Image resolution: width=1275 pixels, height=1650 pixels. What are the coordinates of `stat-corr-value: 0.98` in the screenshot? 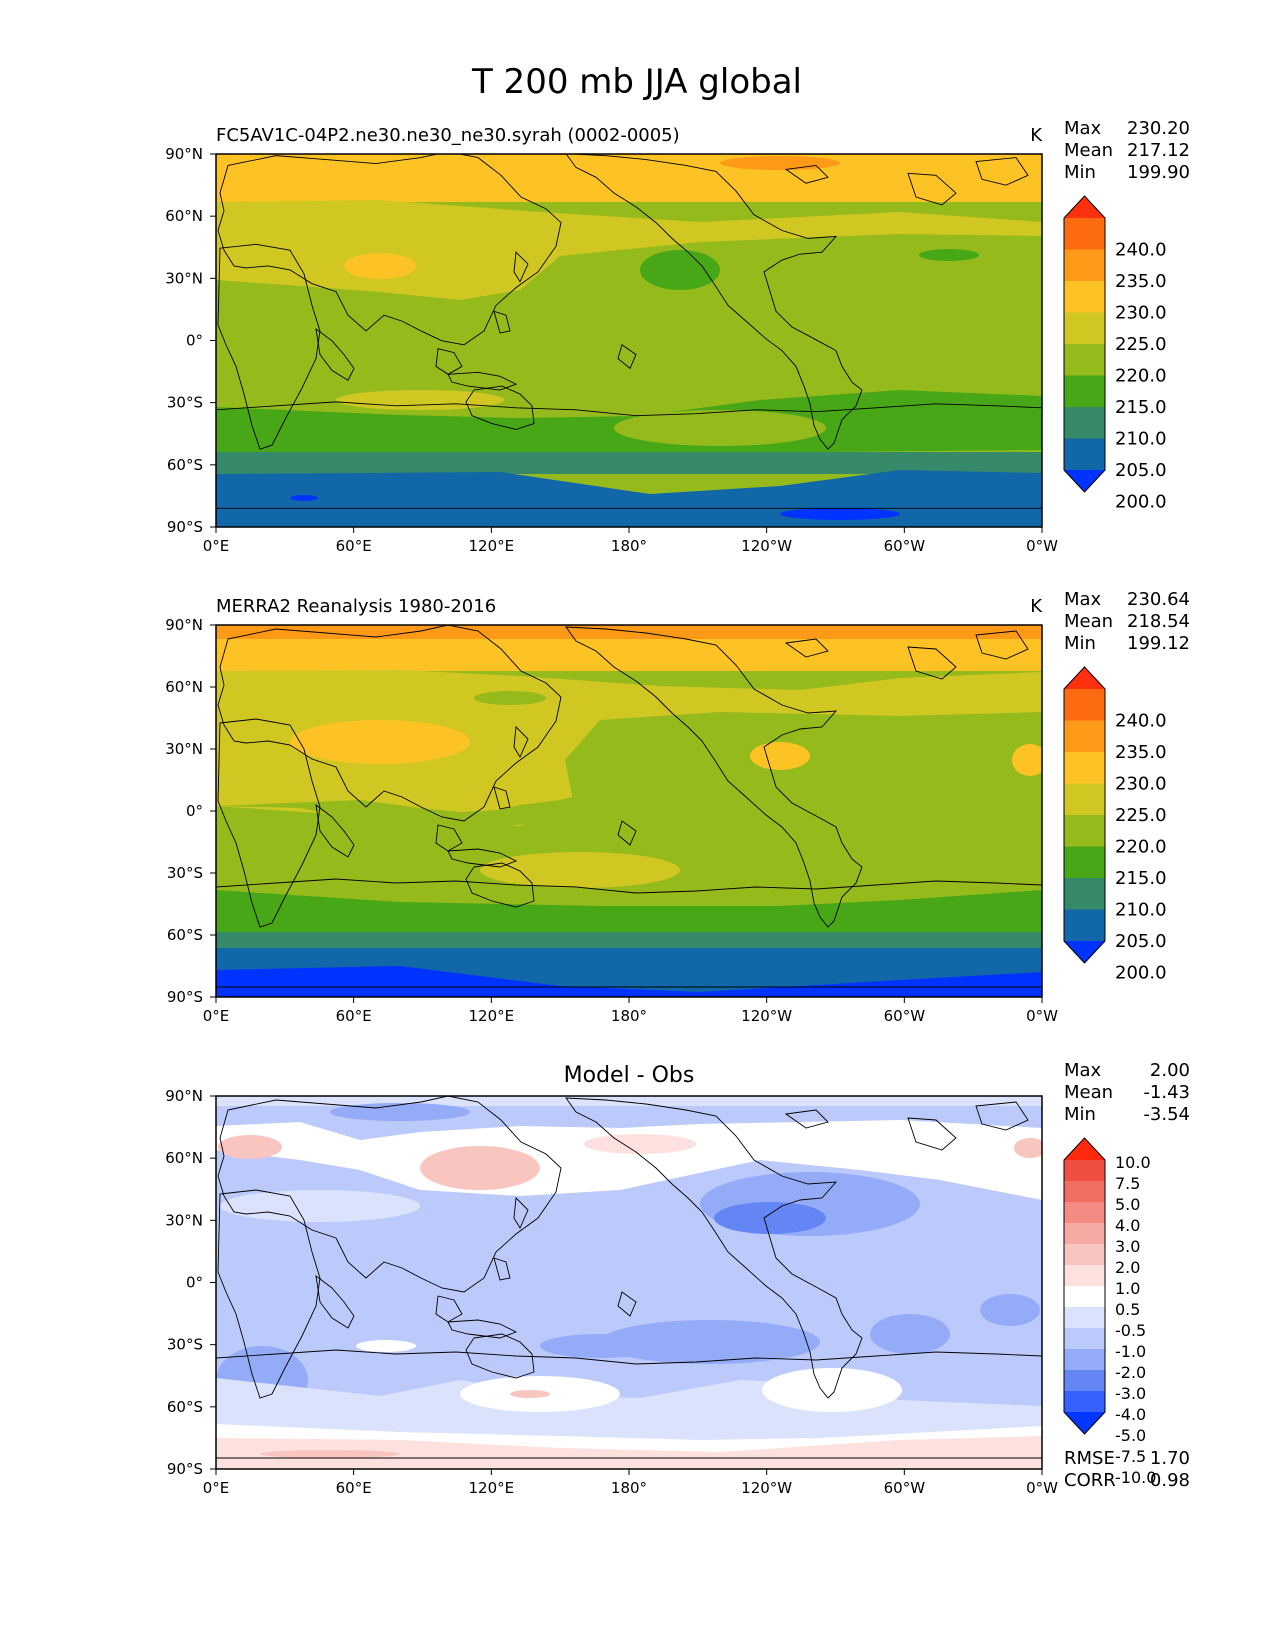 It's located at (1170, 1480).